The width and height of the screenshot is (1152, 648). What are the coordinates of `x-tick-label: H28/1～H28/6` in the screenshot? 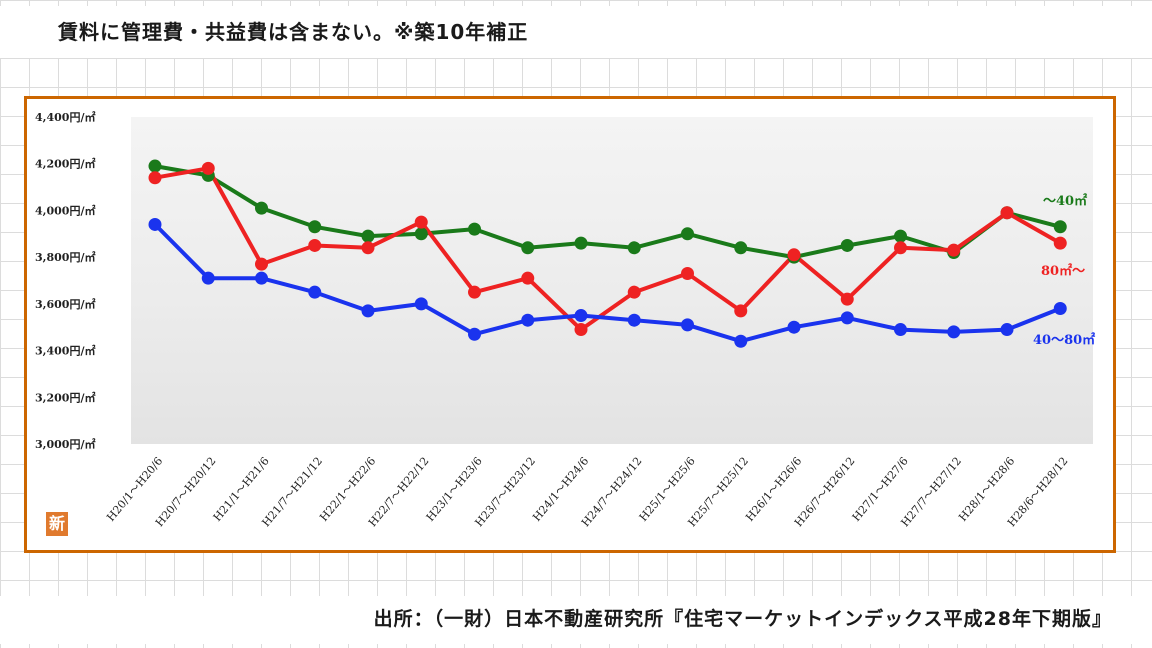 It's located at (986, 489).